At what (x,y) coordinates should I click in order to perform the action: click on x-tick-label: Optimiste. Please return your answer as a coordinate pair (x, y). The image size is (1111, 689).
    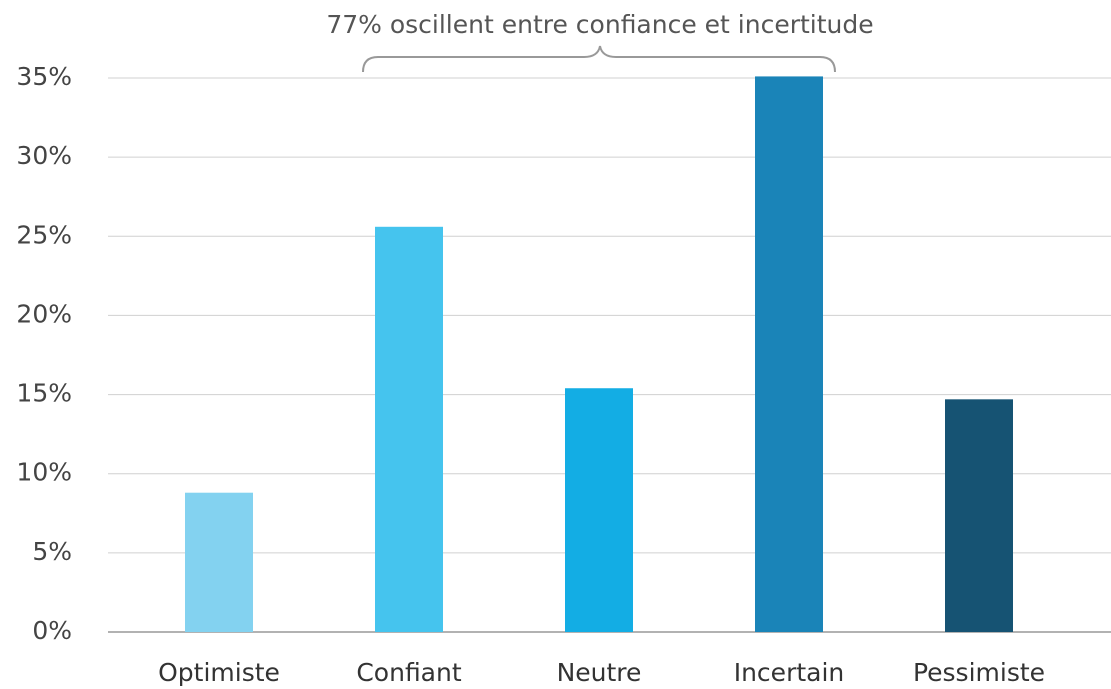
    Looking at the image, I should click on (219, 672).